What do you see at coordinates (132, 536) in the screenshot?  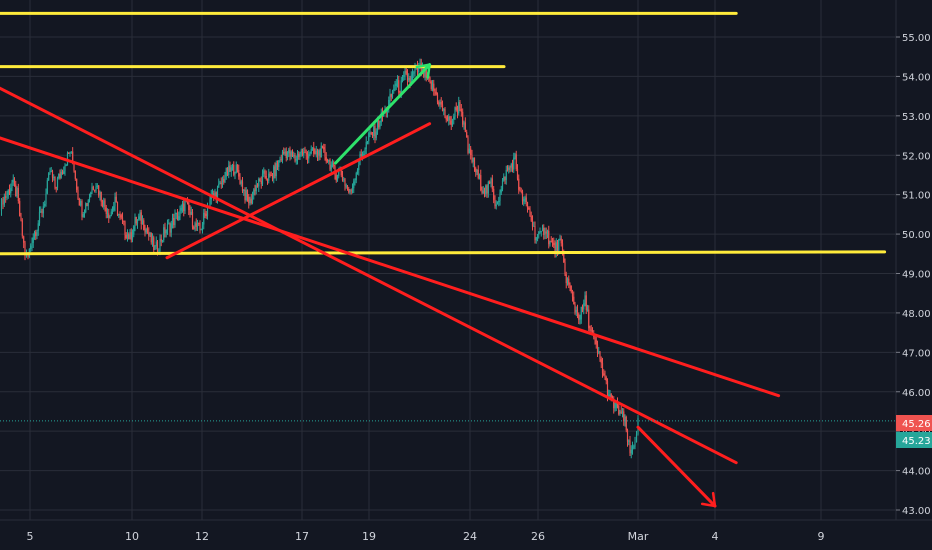 I see `time-axis-tick-label: 10` at bounding box center [132, 536].